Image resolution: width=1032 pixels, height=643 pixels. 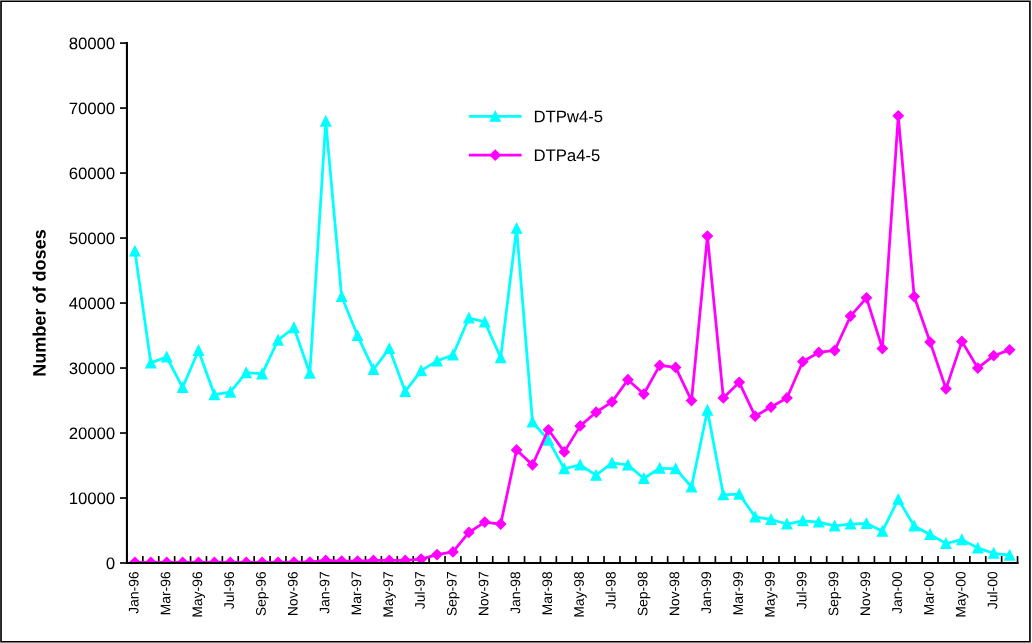 I want to click on y-tick-label: 0, so click(x=110, y=563).